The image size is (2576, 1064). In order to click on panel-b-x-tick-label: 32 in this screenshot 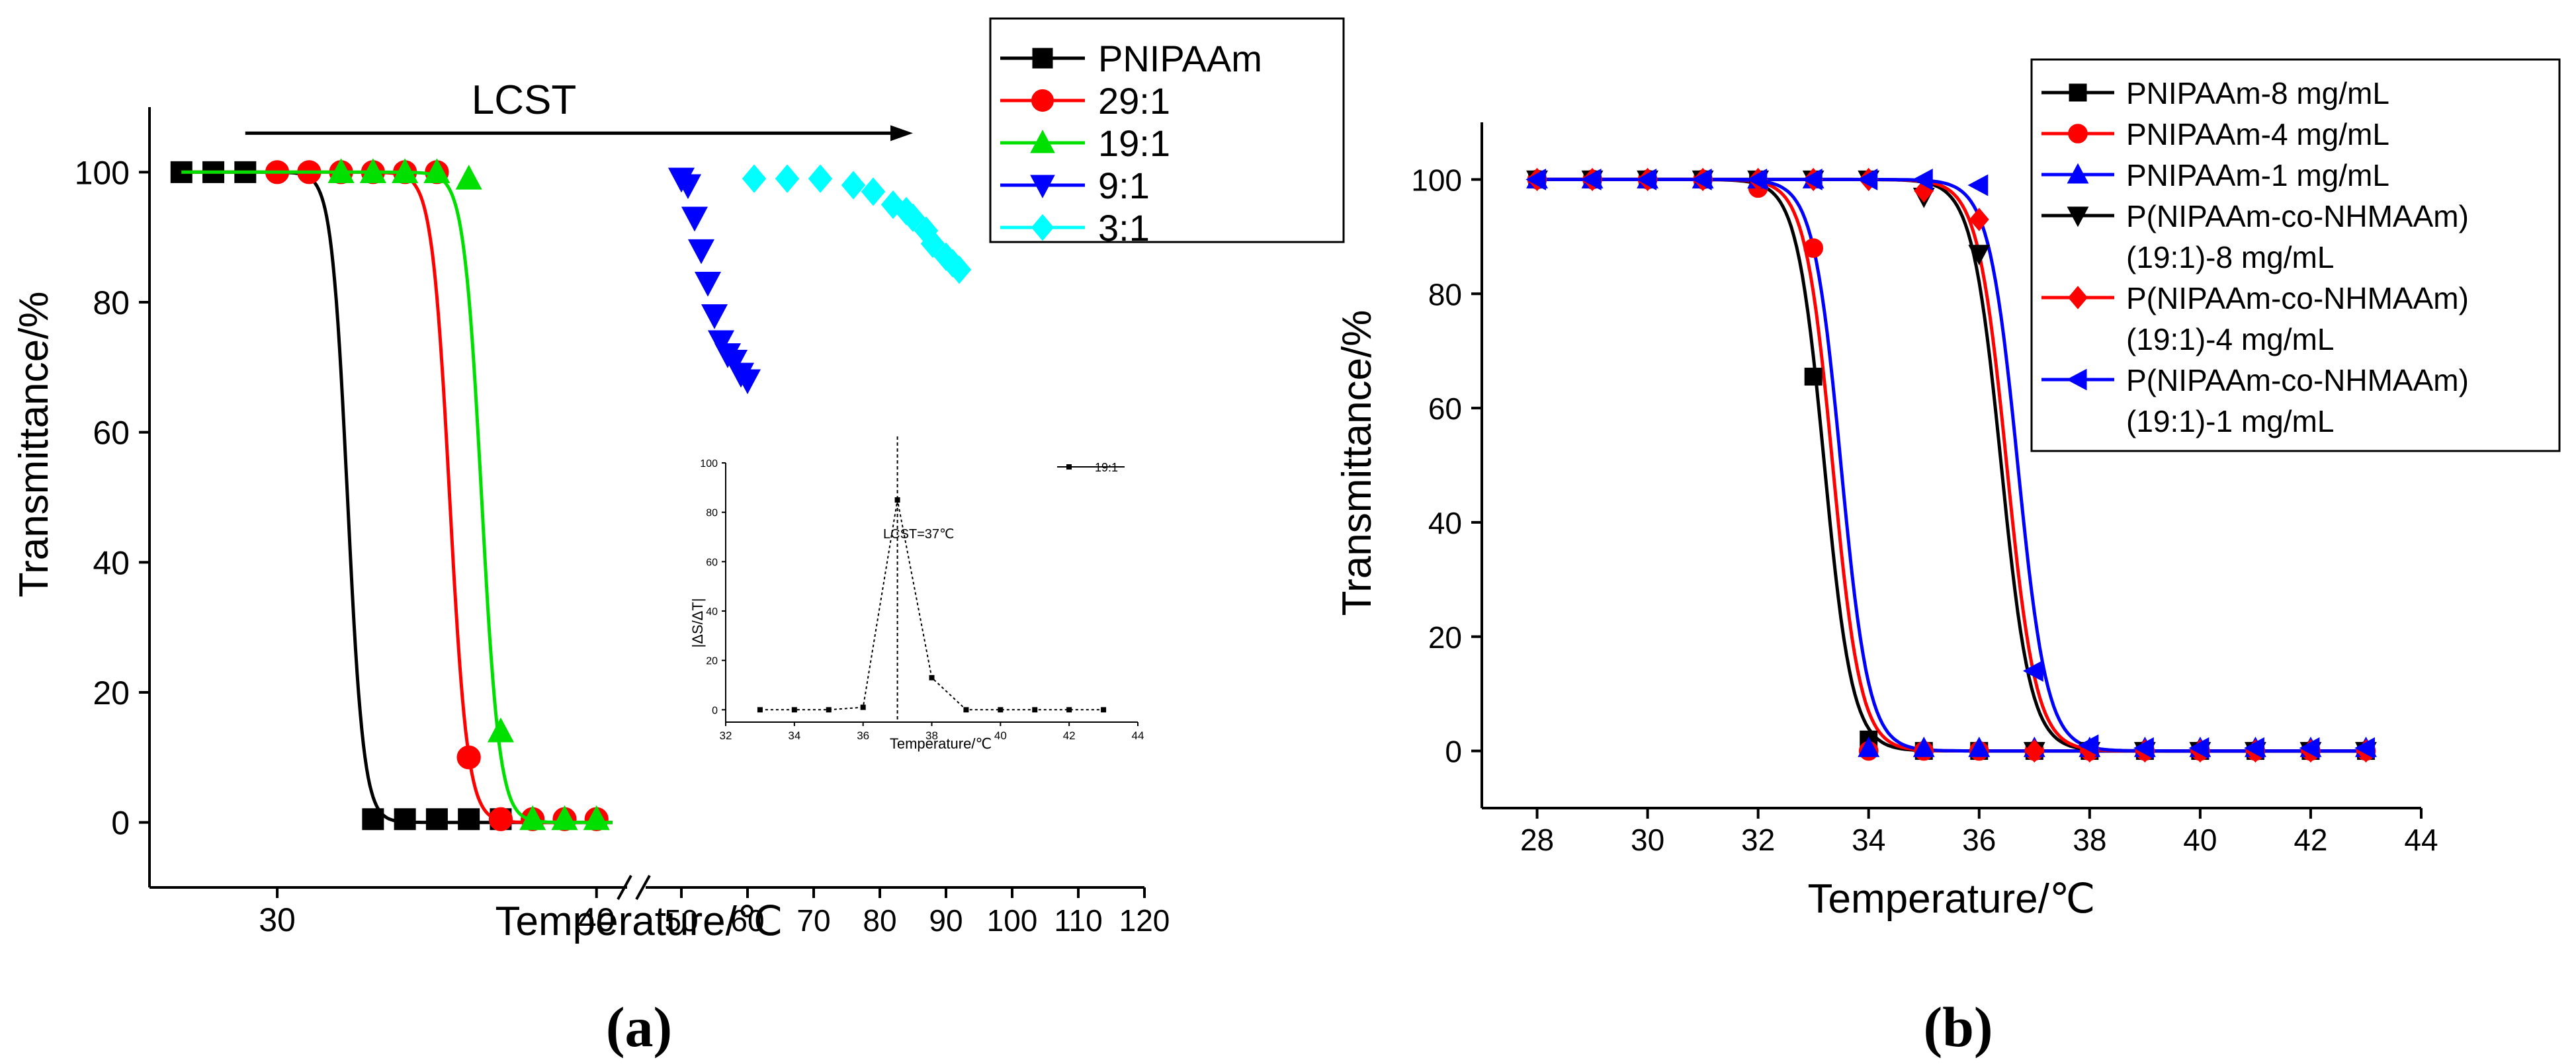, I will do `click(1758, 840)`.